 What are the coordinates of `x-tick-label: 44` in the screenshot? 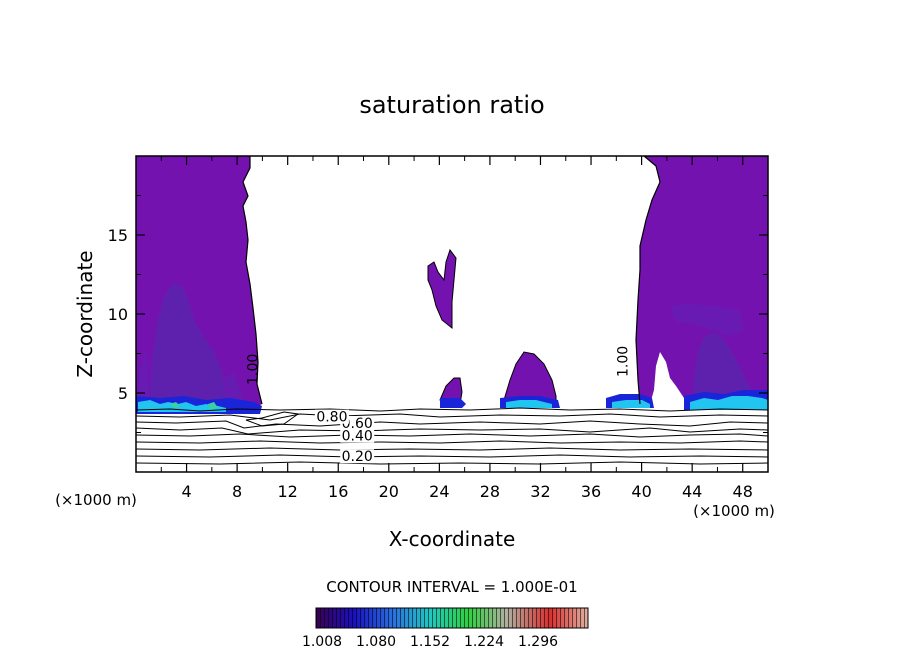 It's located at (692, 491).